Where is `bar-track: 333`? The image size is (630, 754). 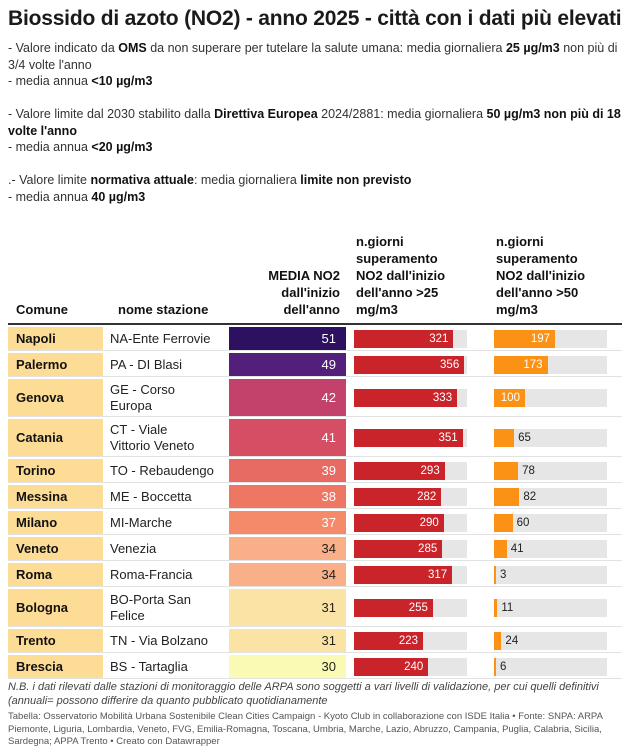
bar-track: 333 is located at coordinates (410, 397).